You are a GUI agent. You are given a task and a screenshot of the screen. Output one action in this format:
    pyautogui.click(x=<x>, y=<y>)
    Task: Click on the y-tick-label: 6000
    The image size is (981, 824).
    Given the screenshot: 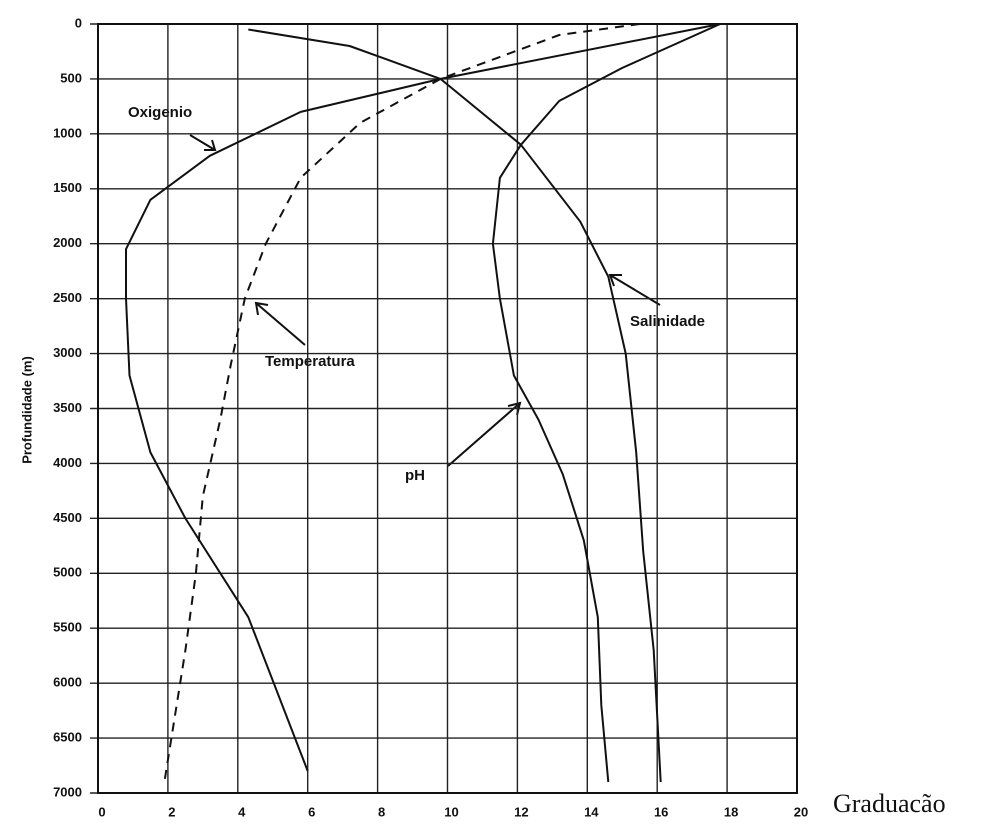 What is the action you would take?
    pyautogui.click(x=67, y=682)
    